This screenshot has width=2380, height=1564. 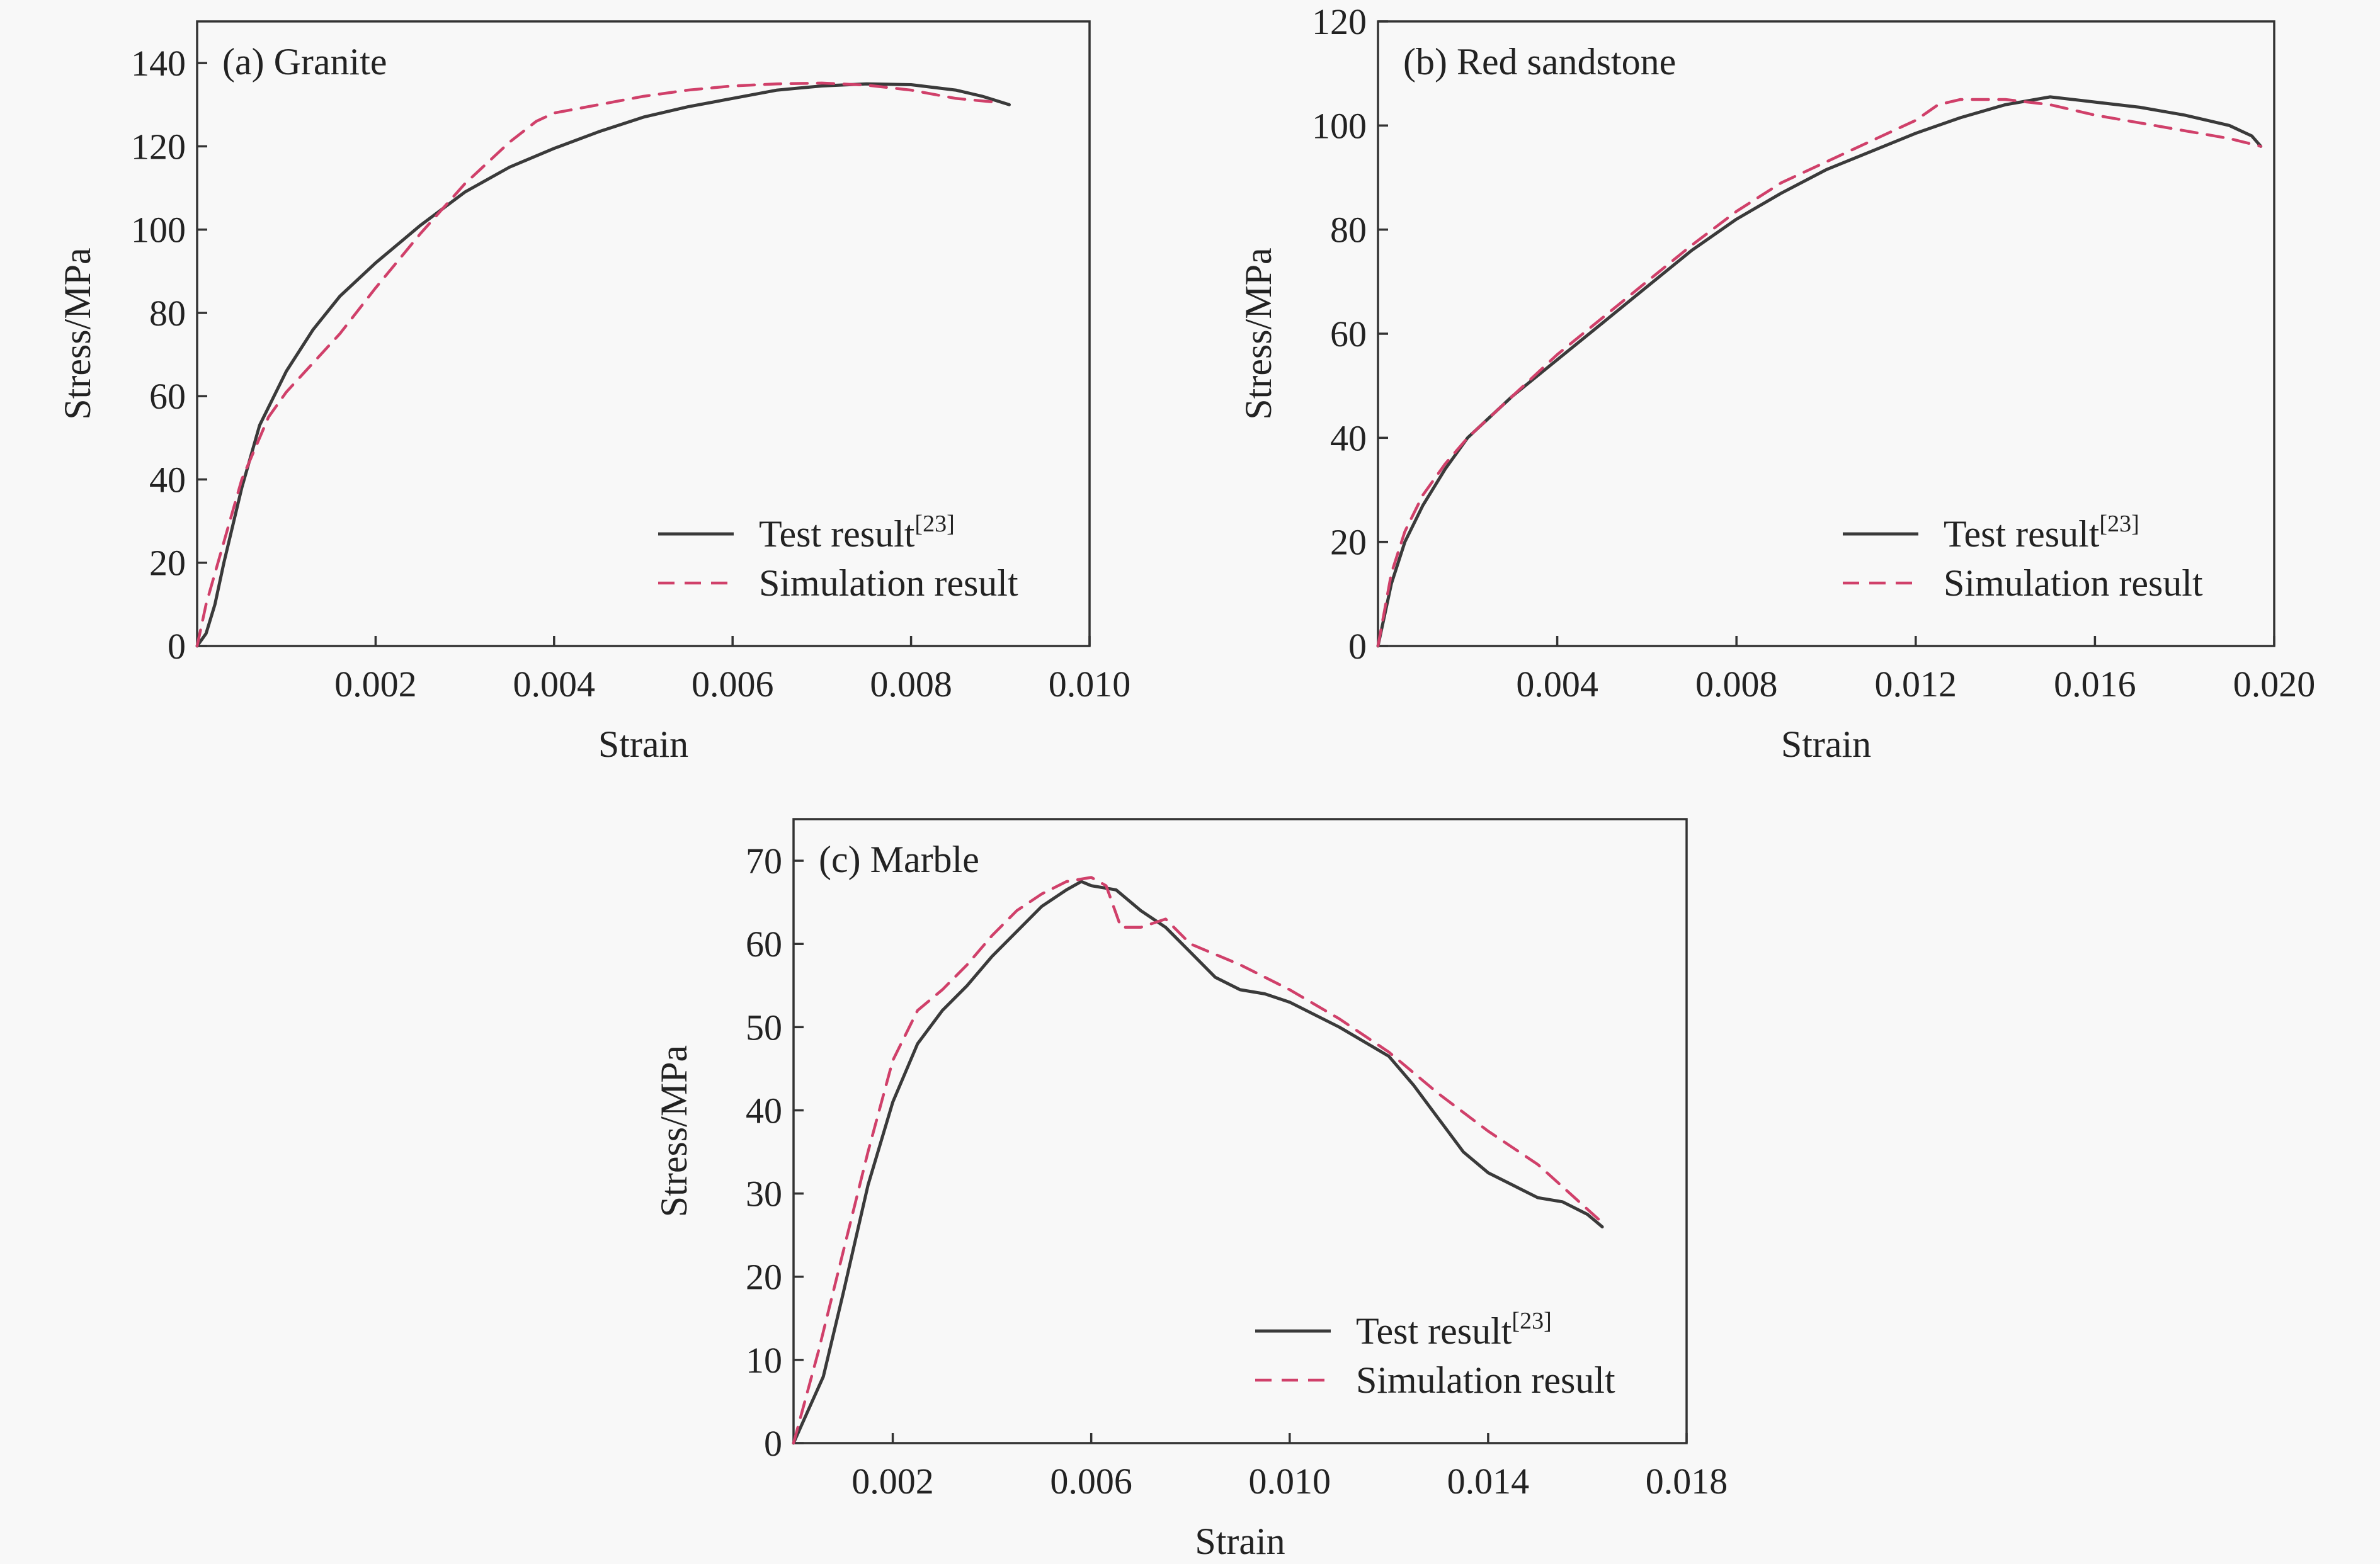 I want to click on chart-0-y-tick-label: 60, so click(x=167, y=396).